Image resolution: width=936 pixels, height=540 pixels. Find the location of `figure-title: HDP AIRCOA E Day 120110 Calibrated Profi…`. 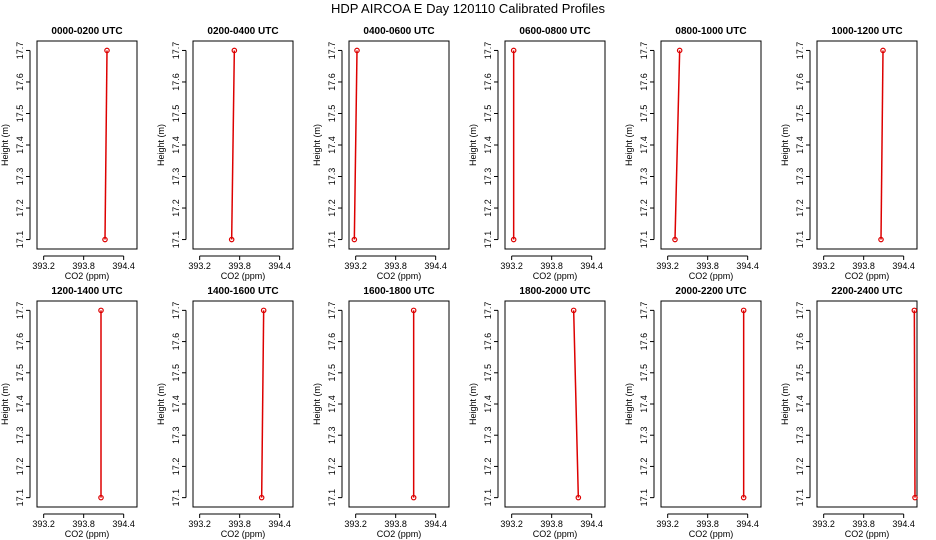

figure-title: HDP AIRCOA E Day 120110 Calibrated Profi… is located at coordinates (468, 8).